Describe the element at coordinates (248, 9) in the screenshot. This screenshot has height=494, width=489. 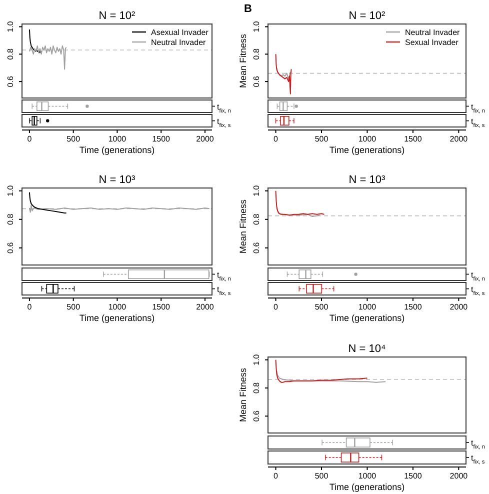
I see `text: B` at that location.